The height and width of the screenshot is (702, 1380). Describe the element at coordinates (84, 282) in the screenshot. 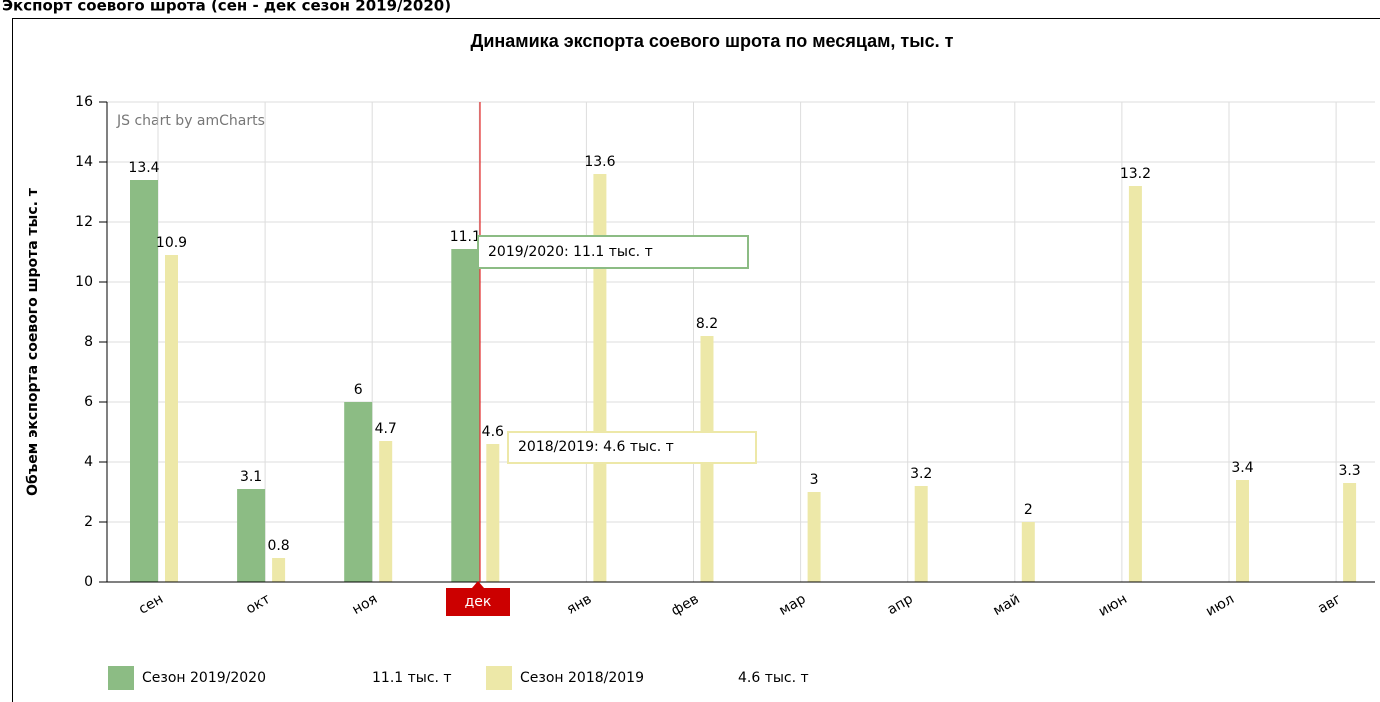

I see `y-tick-label: 10` at that location.